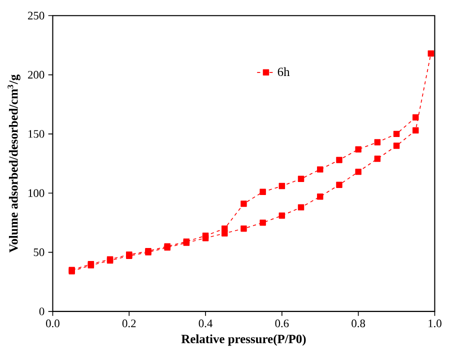  I want to click on x-tick-label: 1.0, so click(435, 323).